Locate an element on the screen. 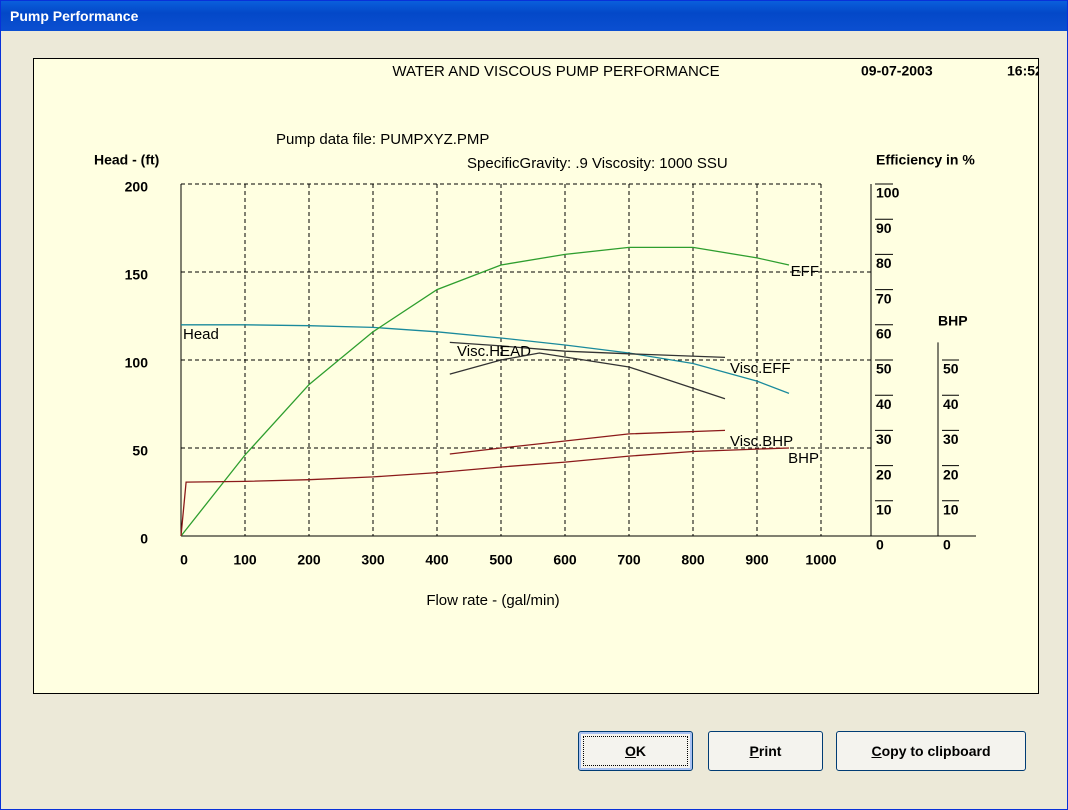  curve-label: BHP is located at coordinates (803, 458).